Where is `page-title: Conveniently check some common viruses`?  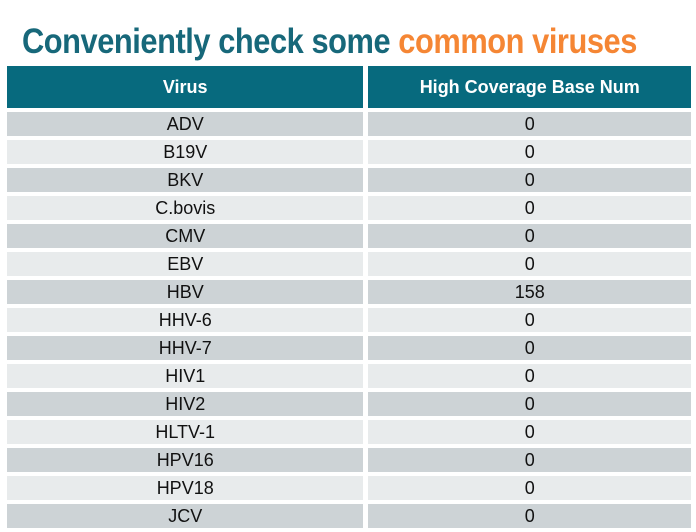 page-title: Conveniently check some common viruses is located at coordinates (329, 42).